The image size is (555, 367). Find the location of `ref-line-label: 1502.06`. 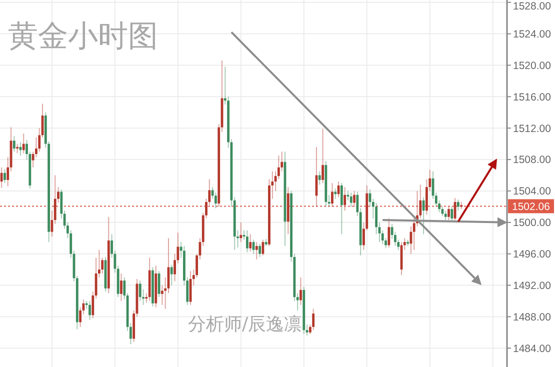

ref-line-label: 1502.06 is located at coordinates (531, 206).